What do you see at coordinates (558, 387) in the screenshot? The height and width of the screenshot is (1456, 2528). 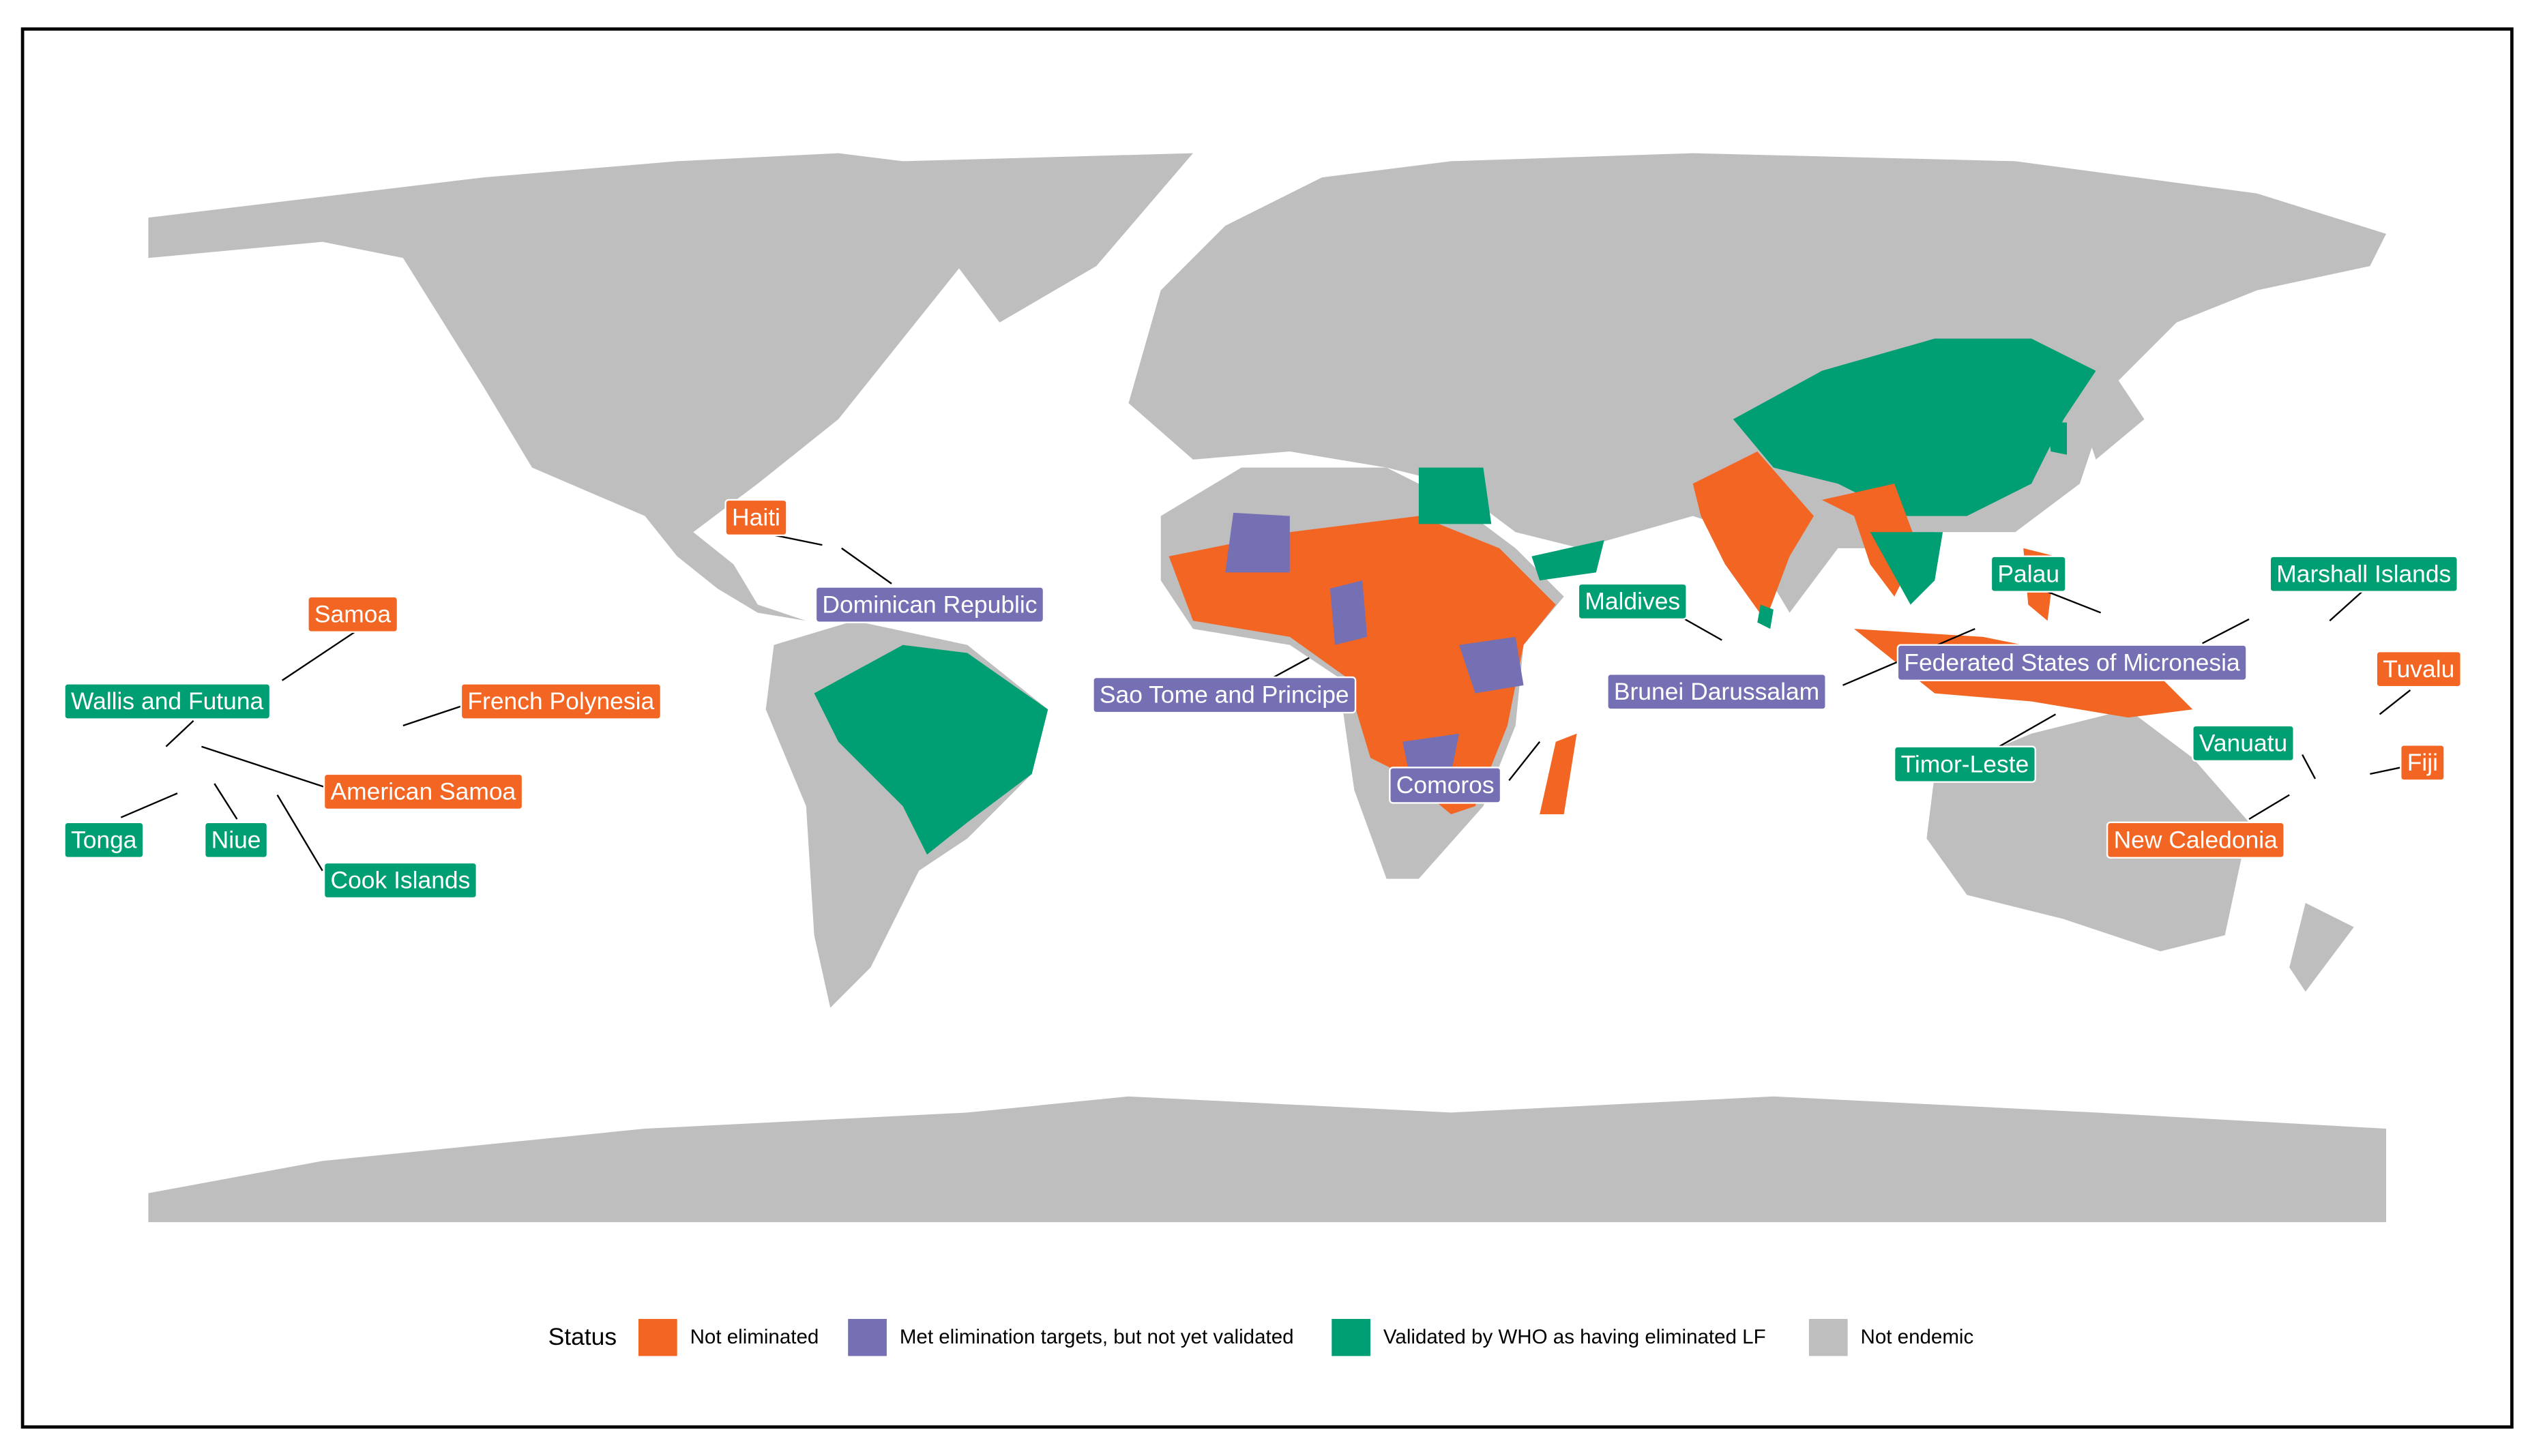 I see `north-america` at bounding box center [558, 387].